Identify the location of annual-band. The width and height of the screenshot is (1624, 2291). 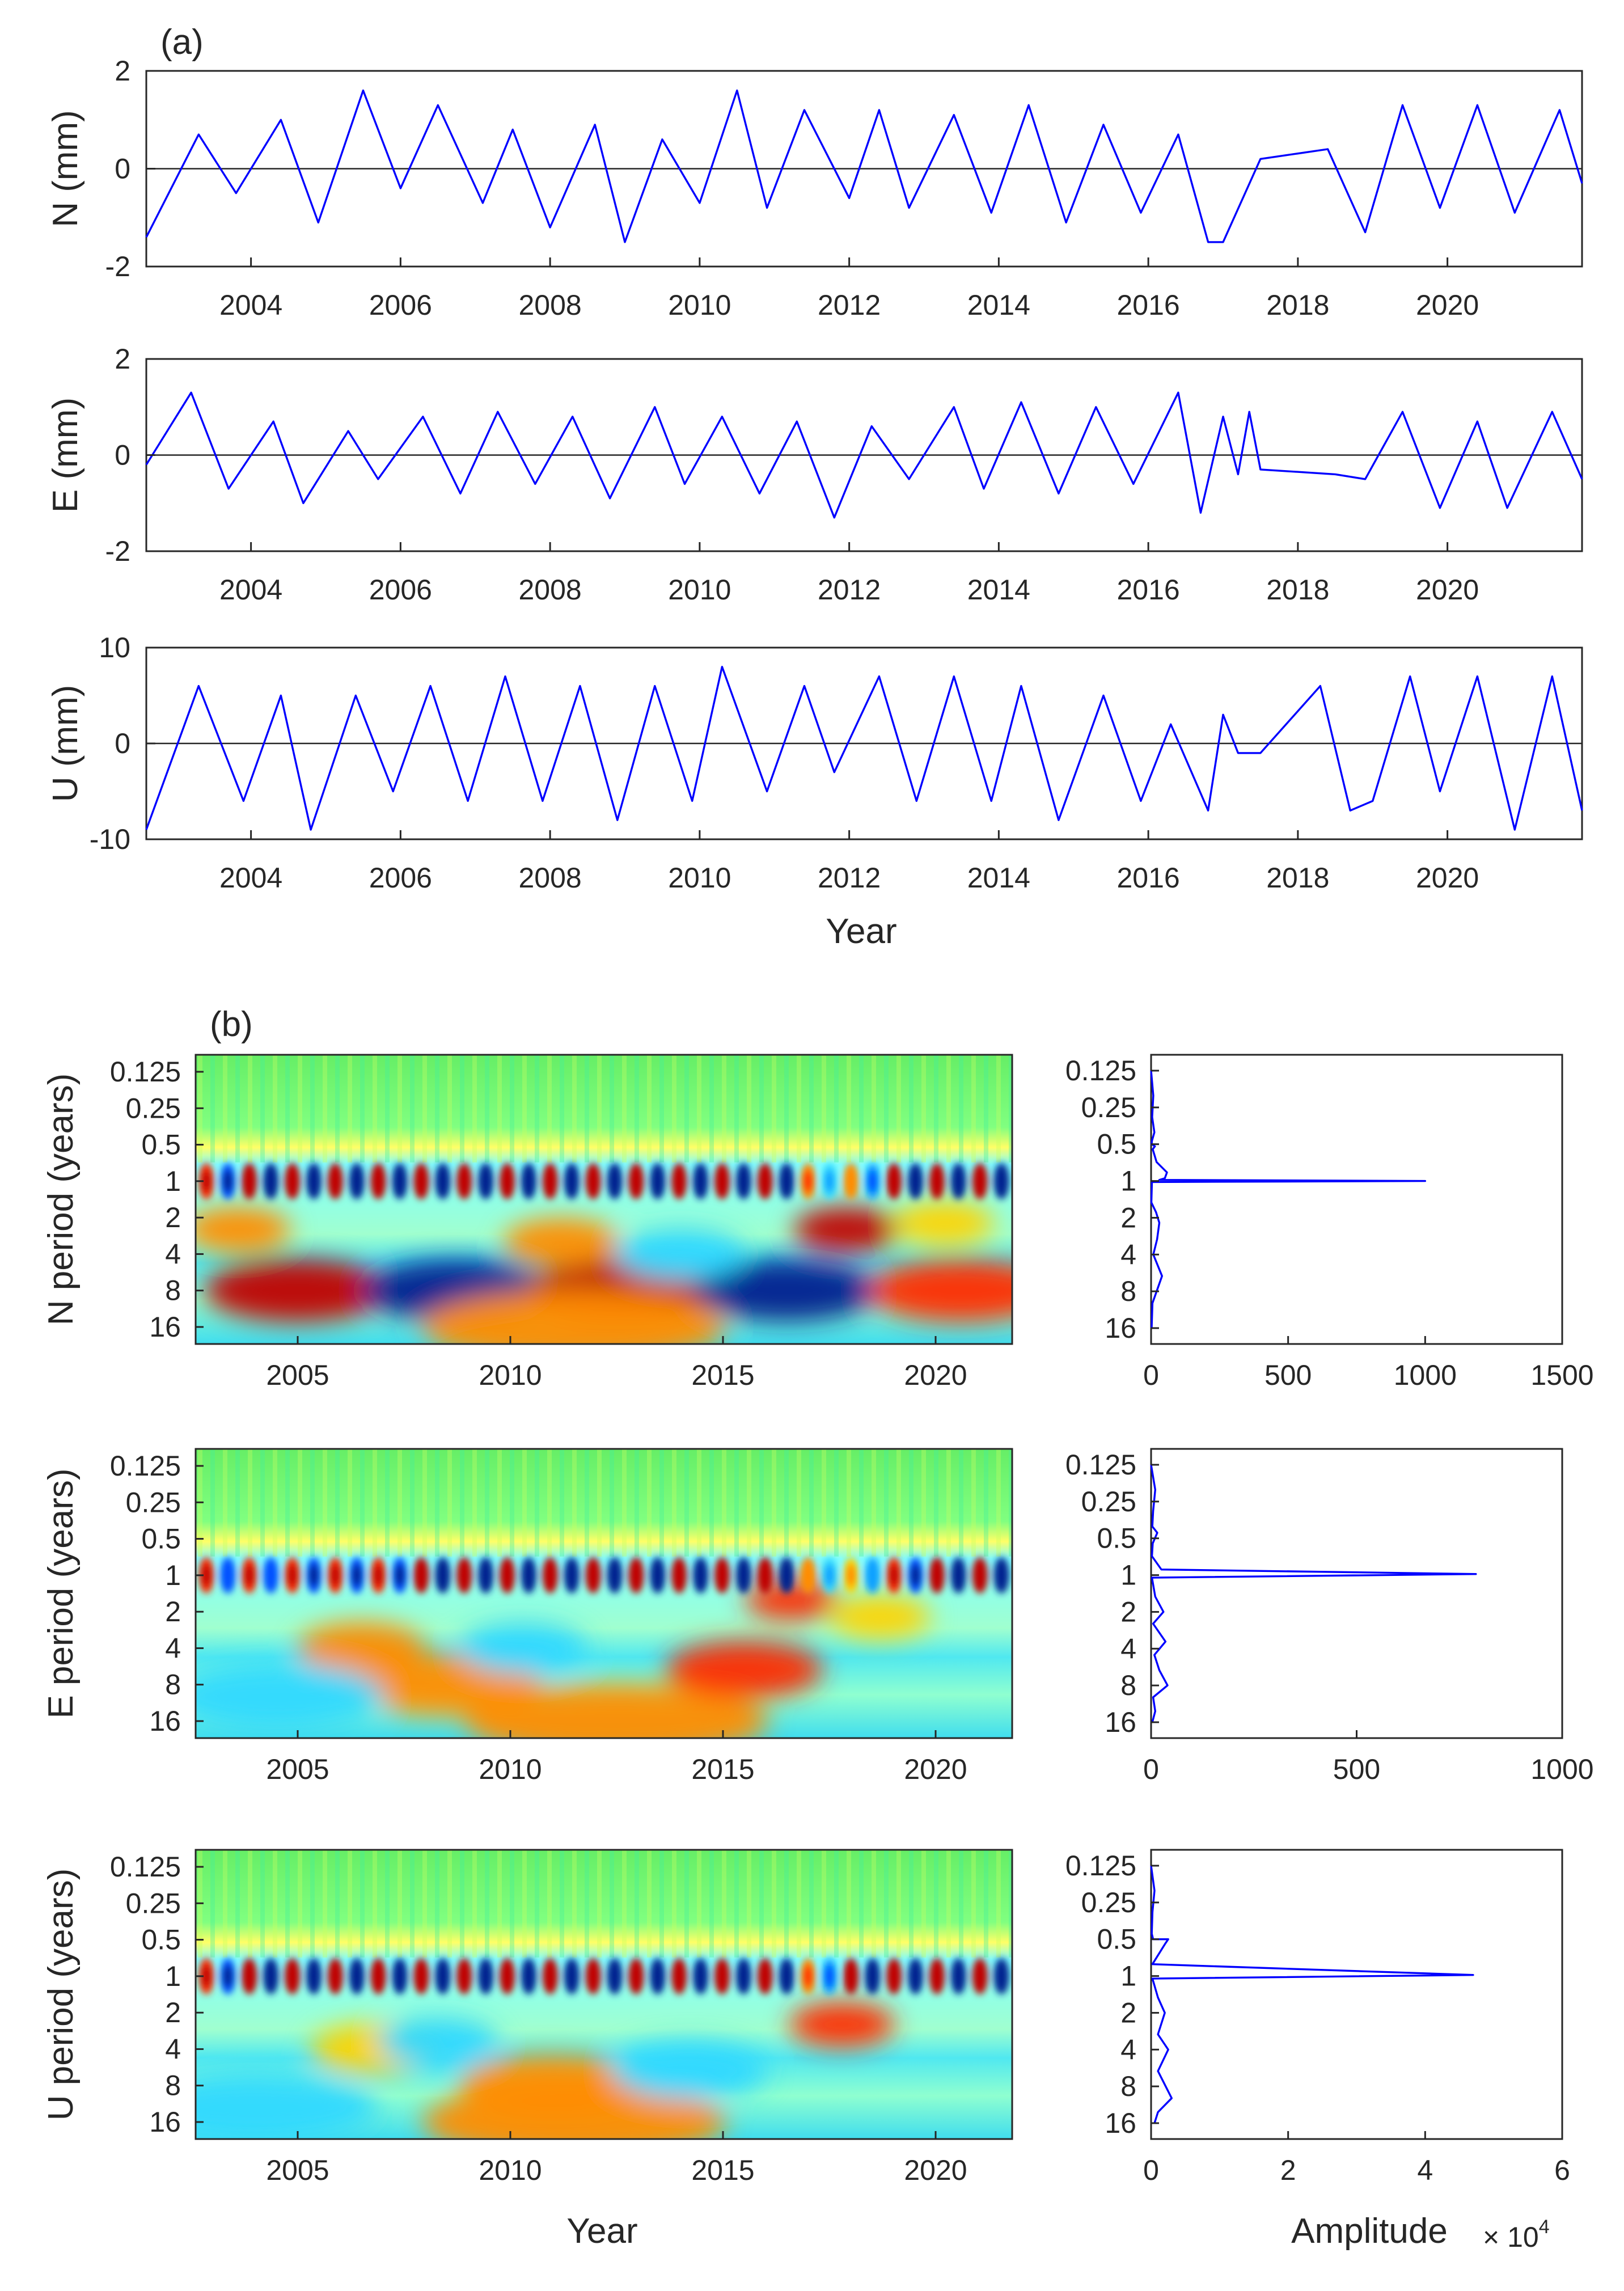
(603, 1575).